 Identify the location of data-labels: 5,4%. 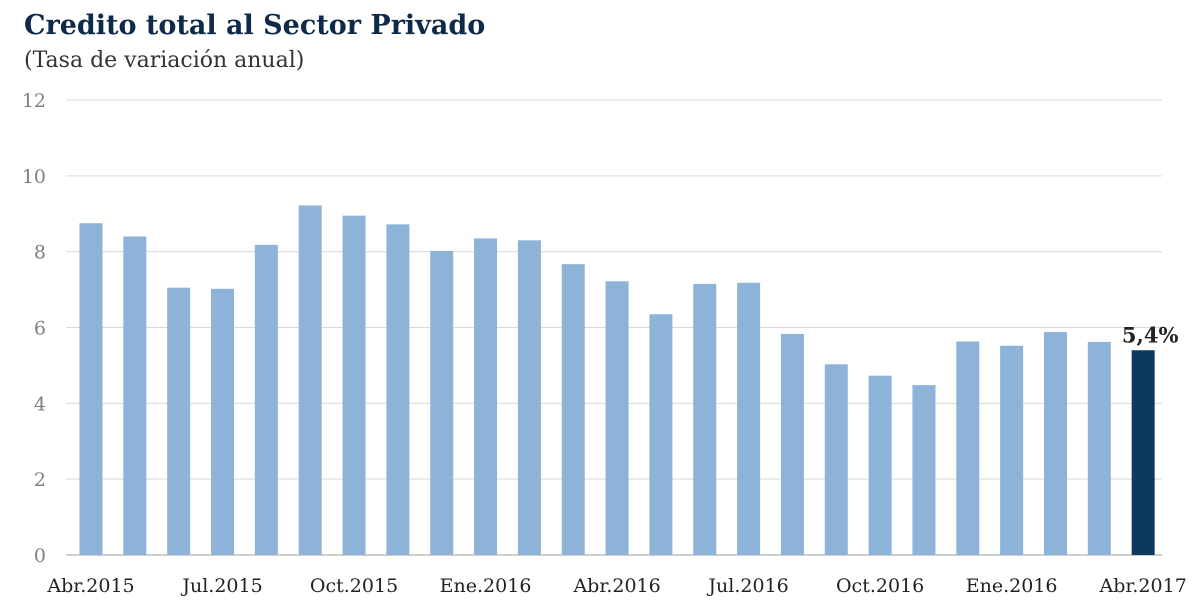
(1150, 334).